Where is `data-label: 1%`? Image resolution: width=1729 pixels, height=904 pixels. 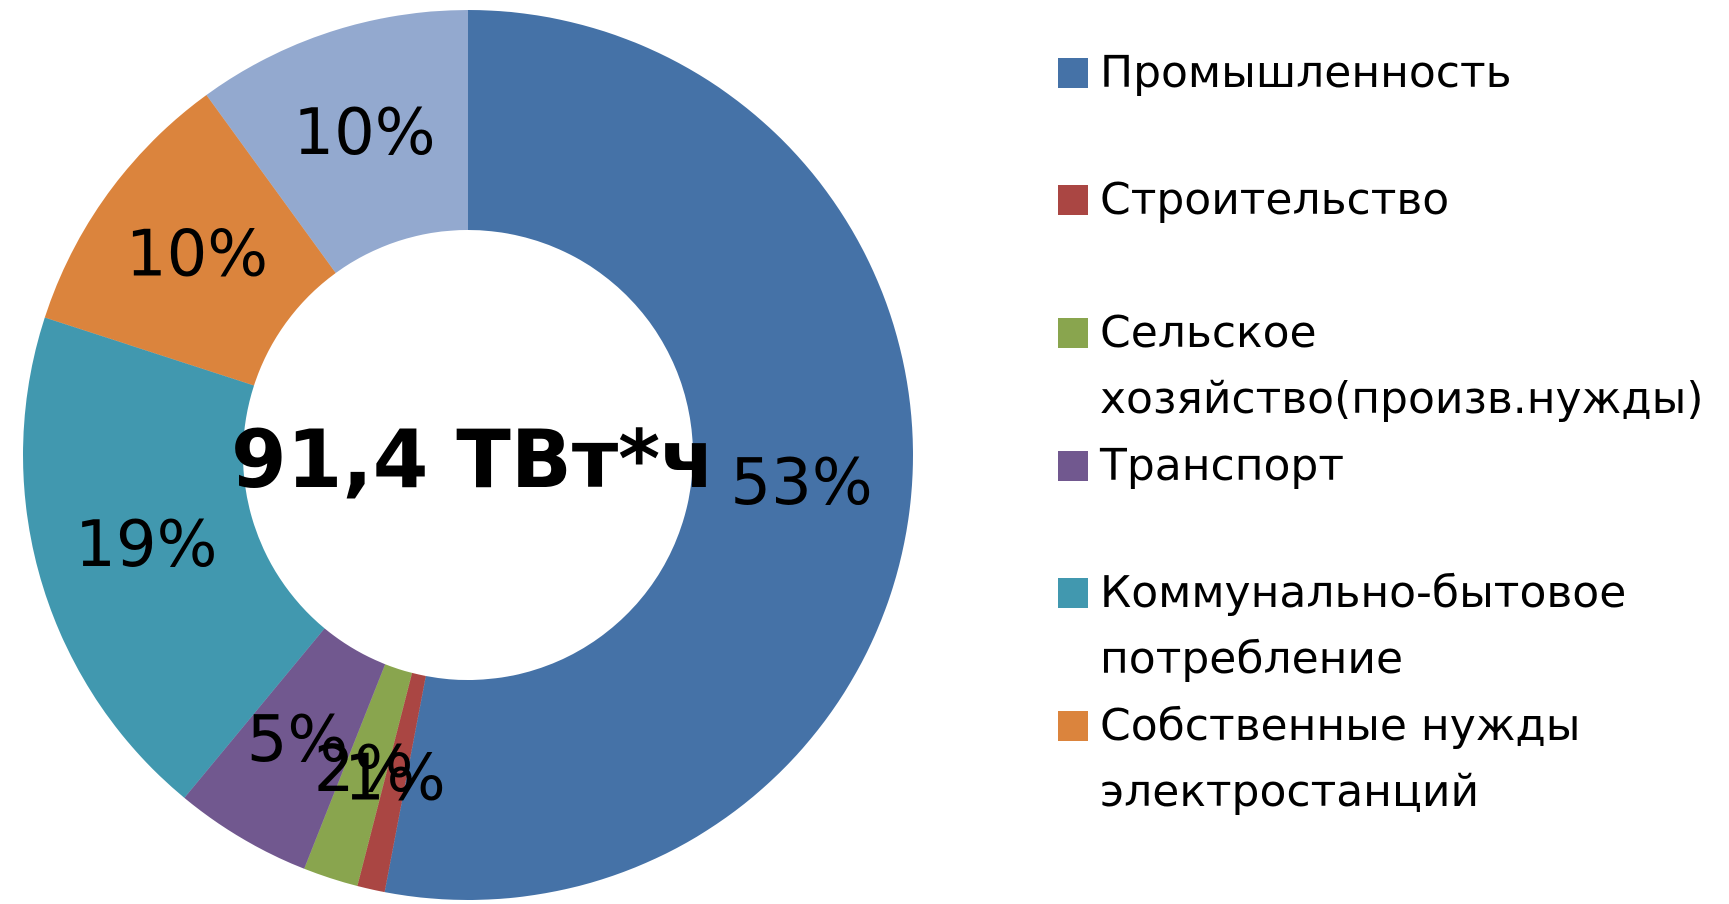
data-label: 1% is located at coordinates (395, 779).